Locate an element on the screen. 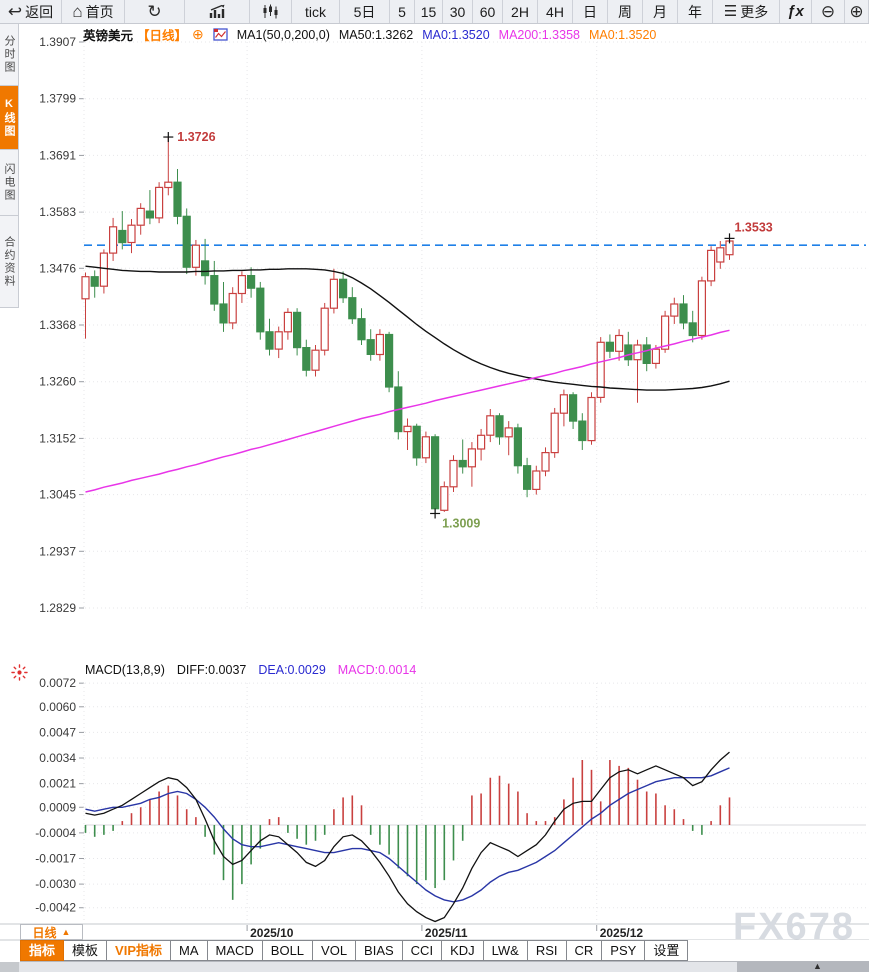 This screenshot has width=869, height=977. refresh-button: ↻ is located at coordinates (155, 11).